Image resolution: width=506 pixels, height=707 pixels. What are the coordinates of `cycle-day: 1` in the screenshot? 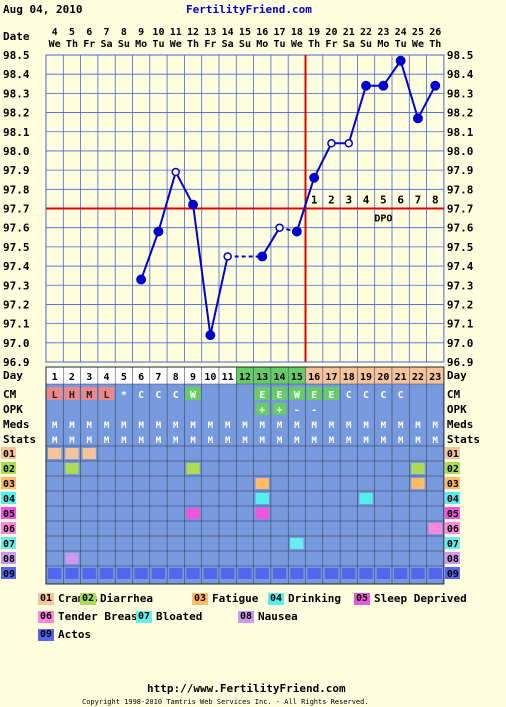 It's located at (55, 377).